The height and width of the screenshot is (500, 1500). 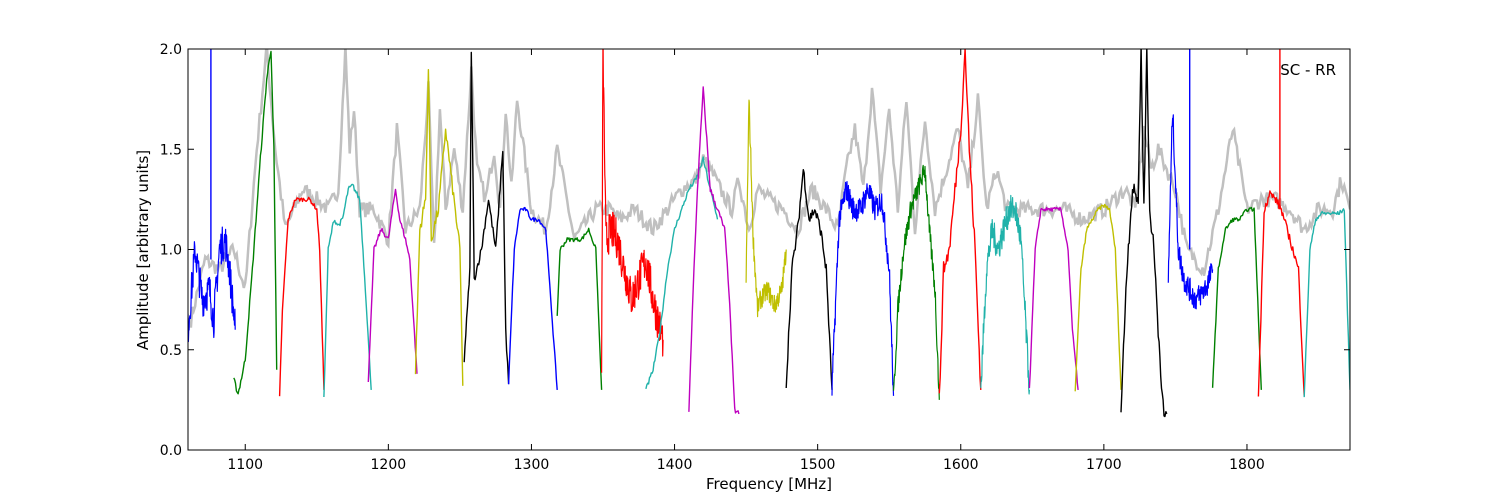 I want to click on x-tick-label-1700: 1700, so click(x=1104, y=465).